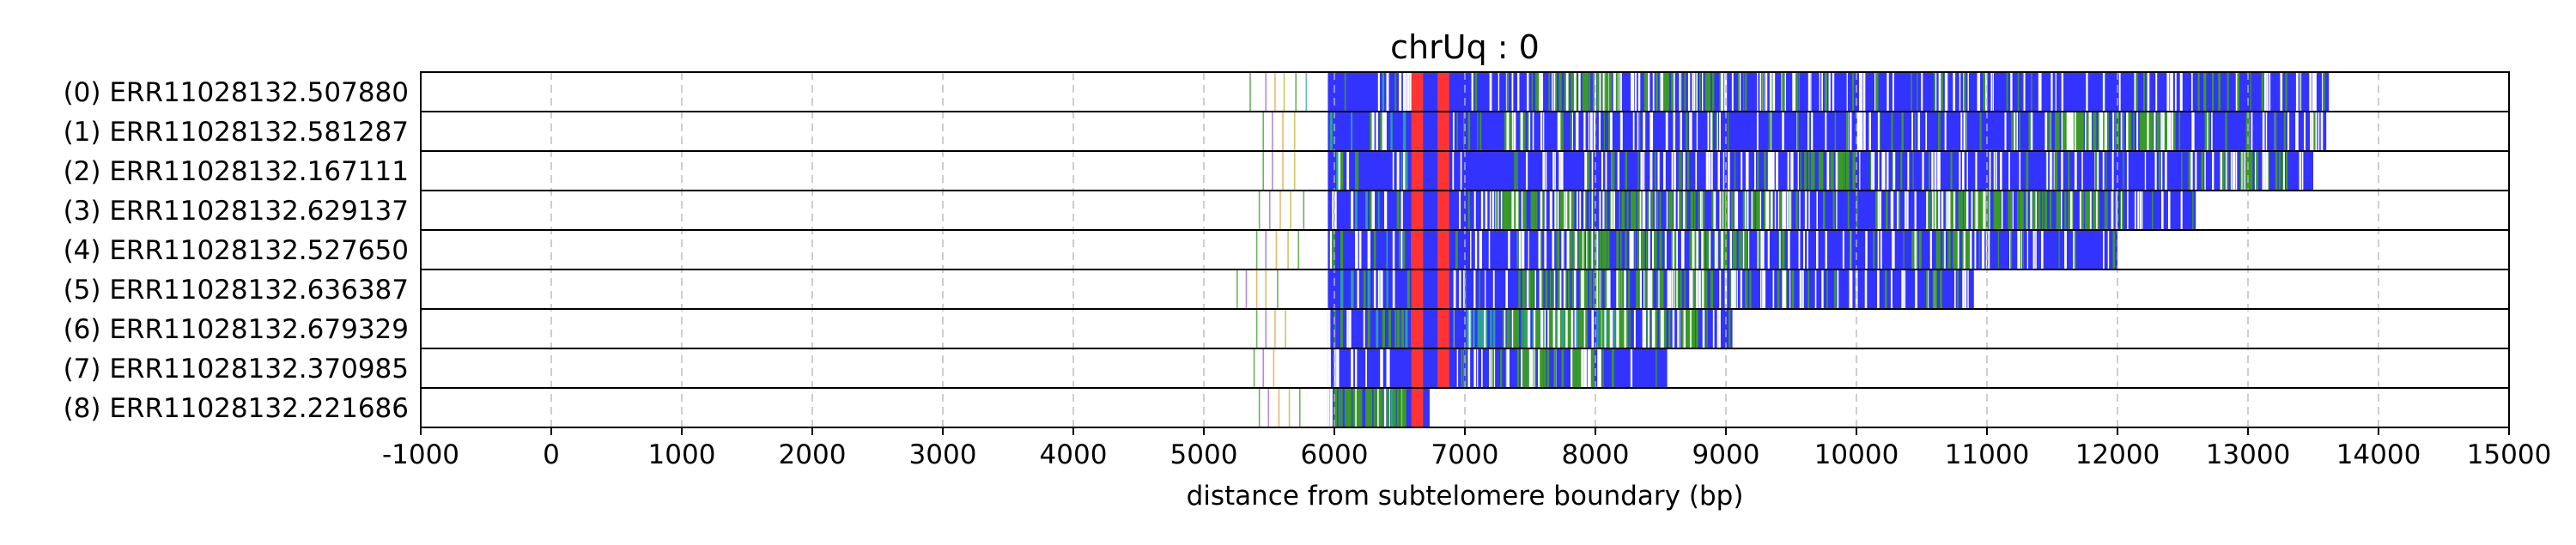 Image resolution: width=2576 pixels, height=545 pixels. What do you see at coordinates (237, 408) in the screenshot?
I see `y-axis-label: (8) ERR11028132.221686` at bounding box center [237, 408].